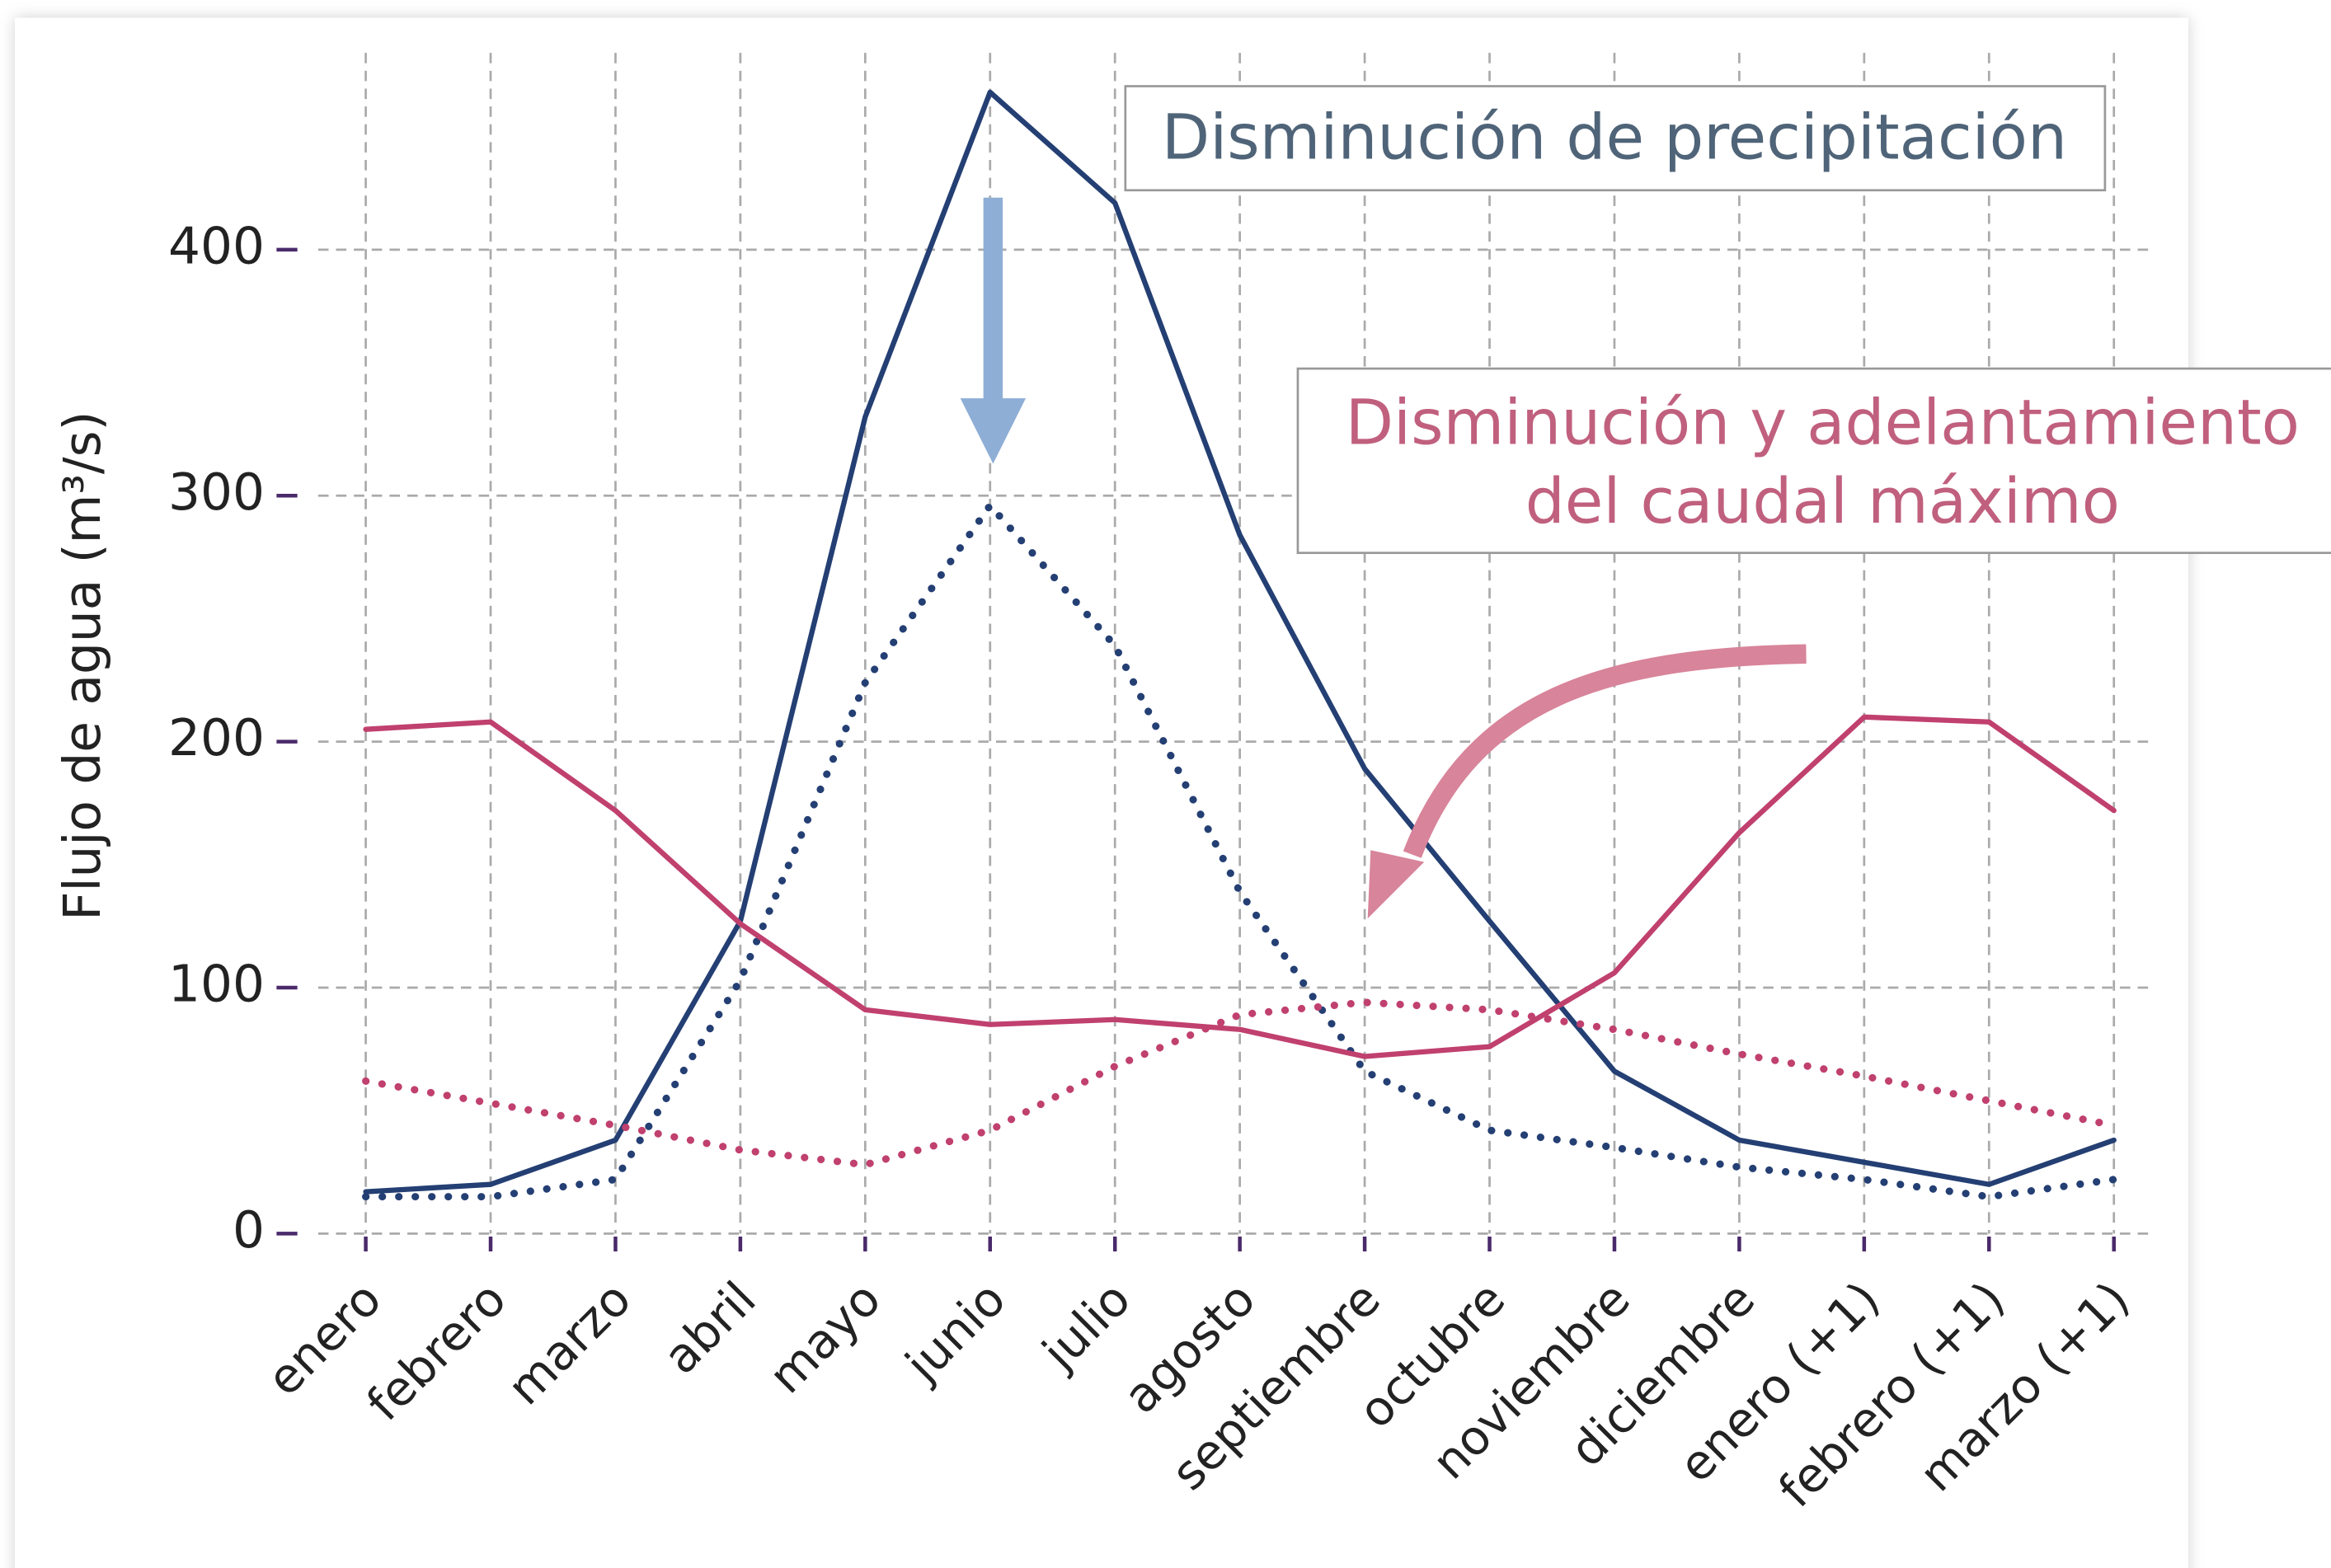 This screenshot has height=1568, width=2331. Describe the element at coordinates (216, 492) in the screenshot. I see `y-tick-label: 300` at that location.